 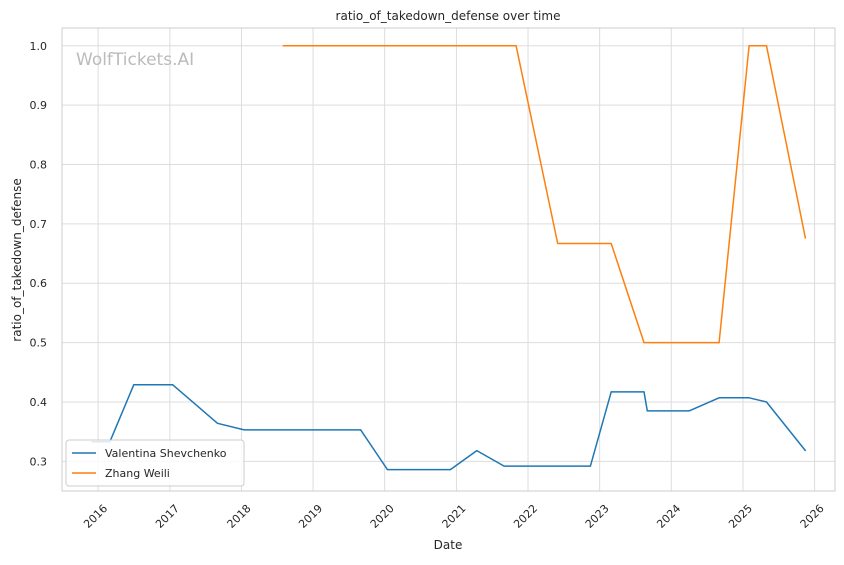 What do you see at coordinates (166, 453) in the screenshot?
I see `legend-label-valentina-shevchenko: Valentina Shevchenko` at bounding box center [166, 453].